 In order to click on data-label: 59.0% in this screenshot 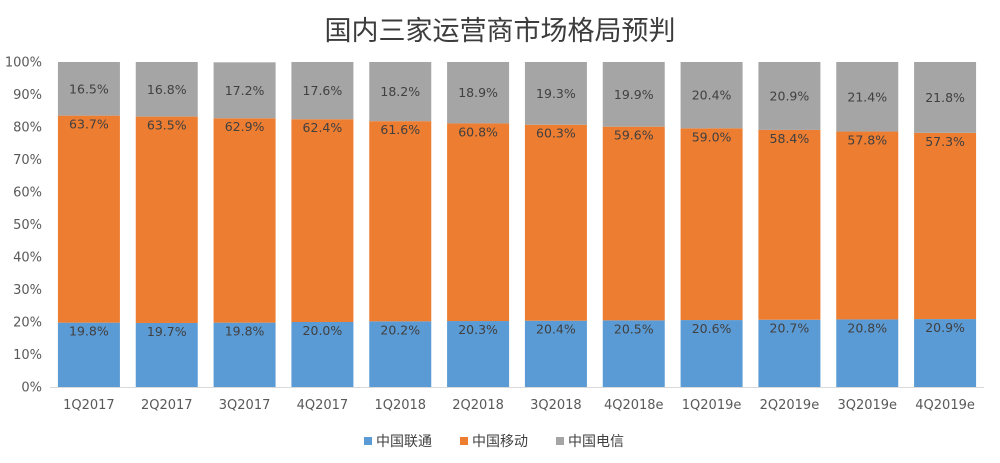, I will do `click(712, 136)`.